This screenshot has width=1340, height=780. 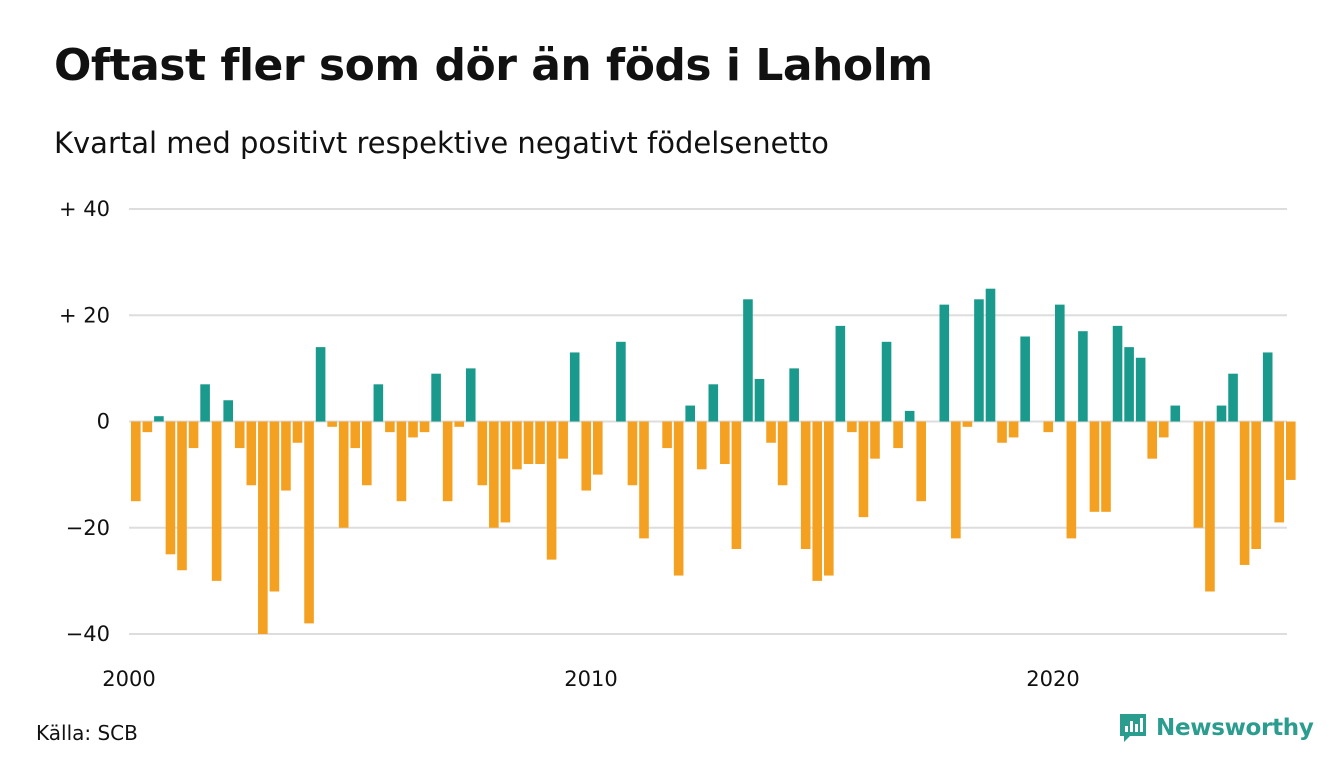 I want to click on x-axis-labels: 2000 2010 2020, so click(x=590, y=679).